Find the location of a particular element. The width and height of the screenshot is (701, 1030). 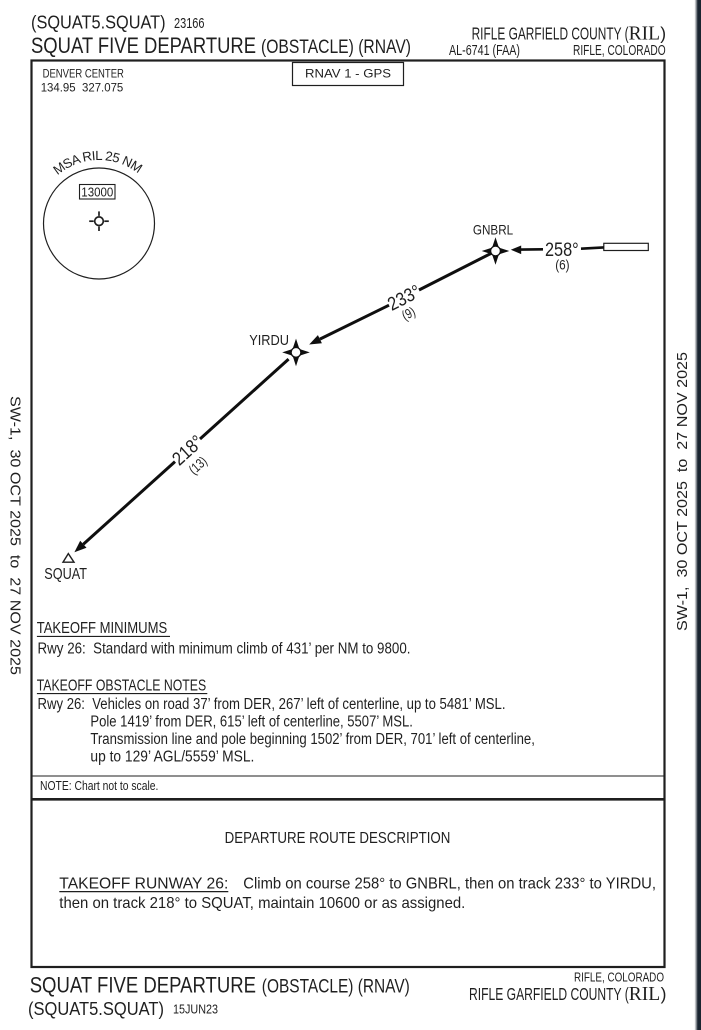

svg-text: AL-6741 (FAA) is located at coordinates (484, 51).